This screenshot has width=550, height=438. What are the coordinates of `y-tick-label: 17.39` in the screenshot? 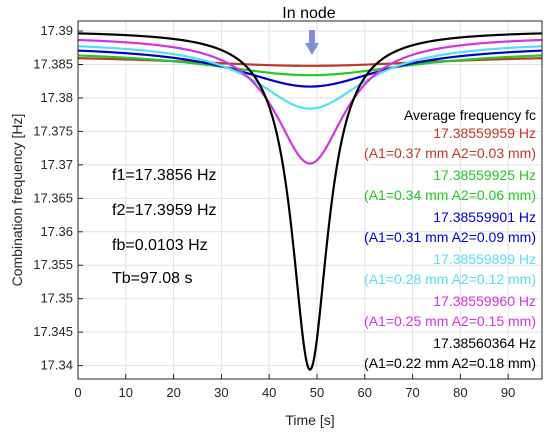 It's located at (56, 30).